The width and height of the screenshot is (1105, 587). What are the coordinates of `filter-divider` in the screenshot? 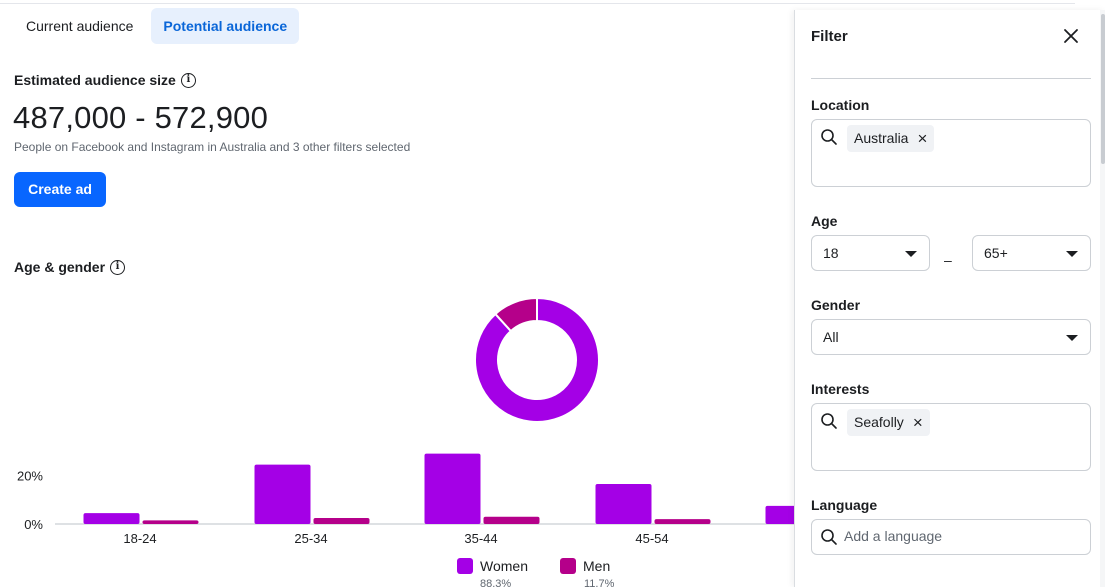 It's located at (951, 78).